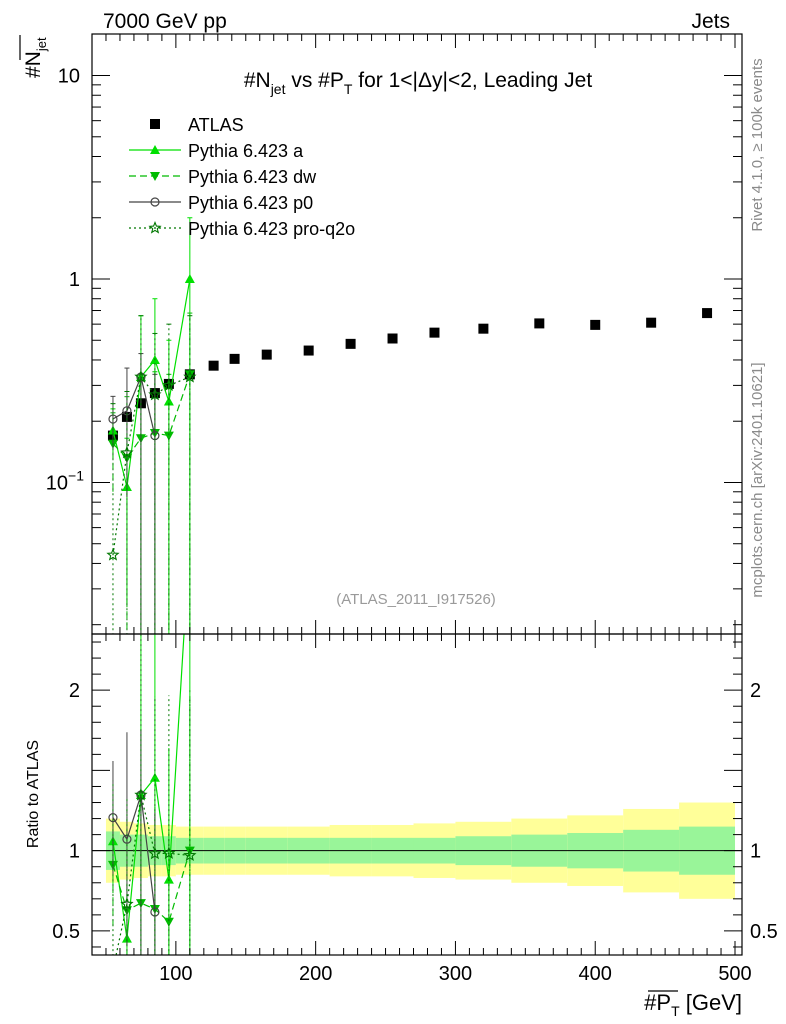  Describe the element at coordinates (168, 922) in the screenshot. I see `dw-ratio-point` at that location.